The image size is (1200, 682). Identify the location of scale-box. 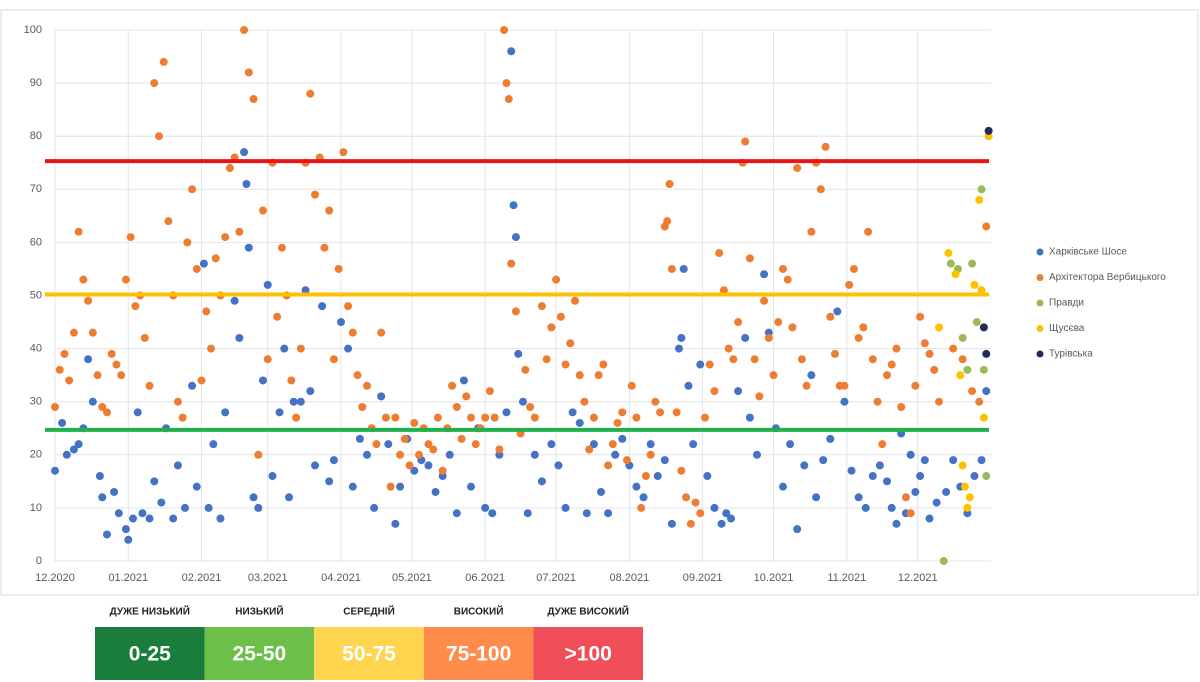
(588, 653).